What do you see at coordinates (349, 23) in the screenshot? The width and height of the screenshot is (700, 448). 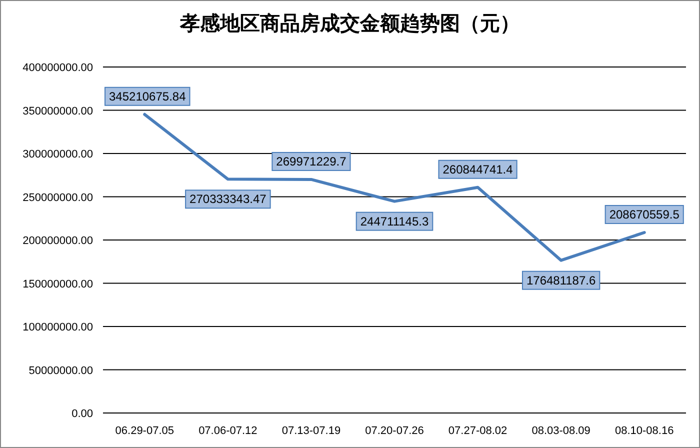 I see `chart-title: 孝感地区商品房成交金额趋势图（元）` at bounding box center [349, 23].